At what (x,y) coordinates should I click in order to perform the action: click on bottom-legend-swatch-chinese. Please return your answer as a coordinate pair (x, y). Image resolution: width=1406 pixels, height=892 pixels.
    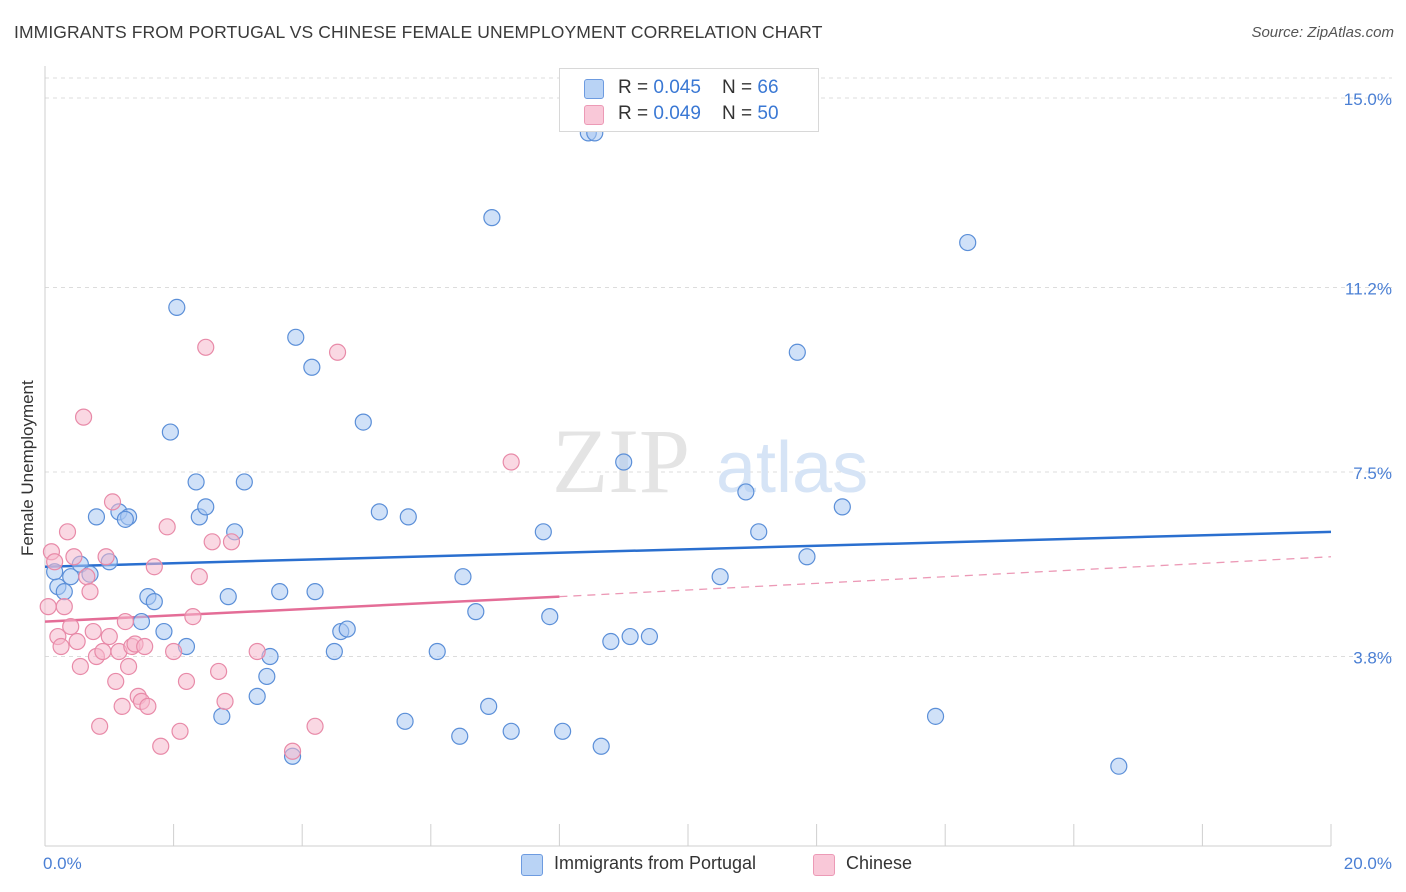
    Looking at the image, I should click on (824, 865).